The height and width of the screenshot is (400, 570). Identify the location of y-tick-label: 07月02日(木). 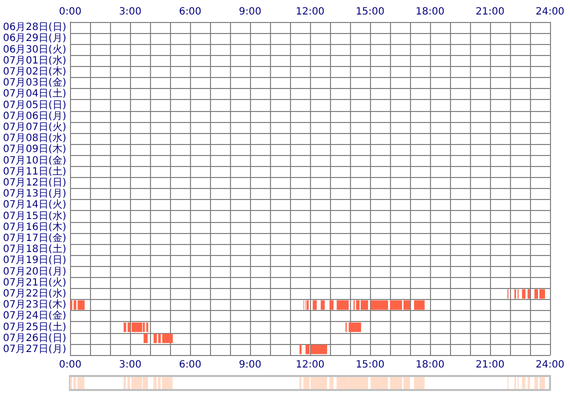
(34, 71).